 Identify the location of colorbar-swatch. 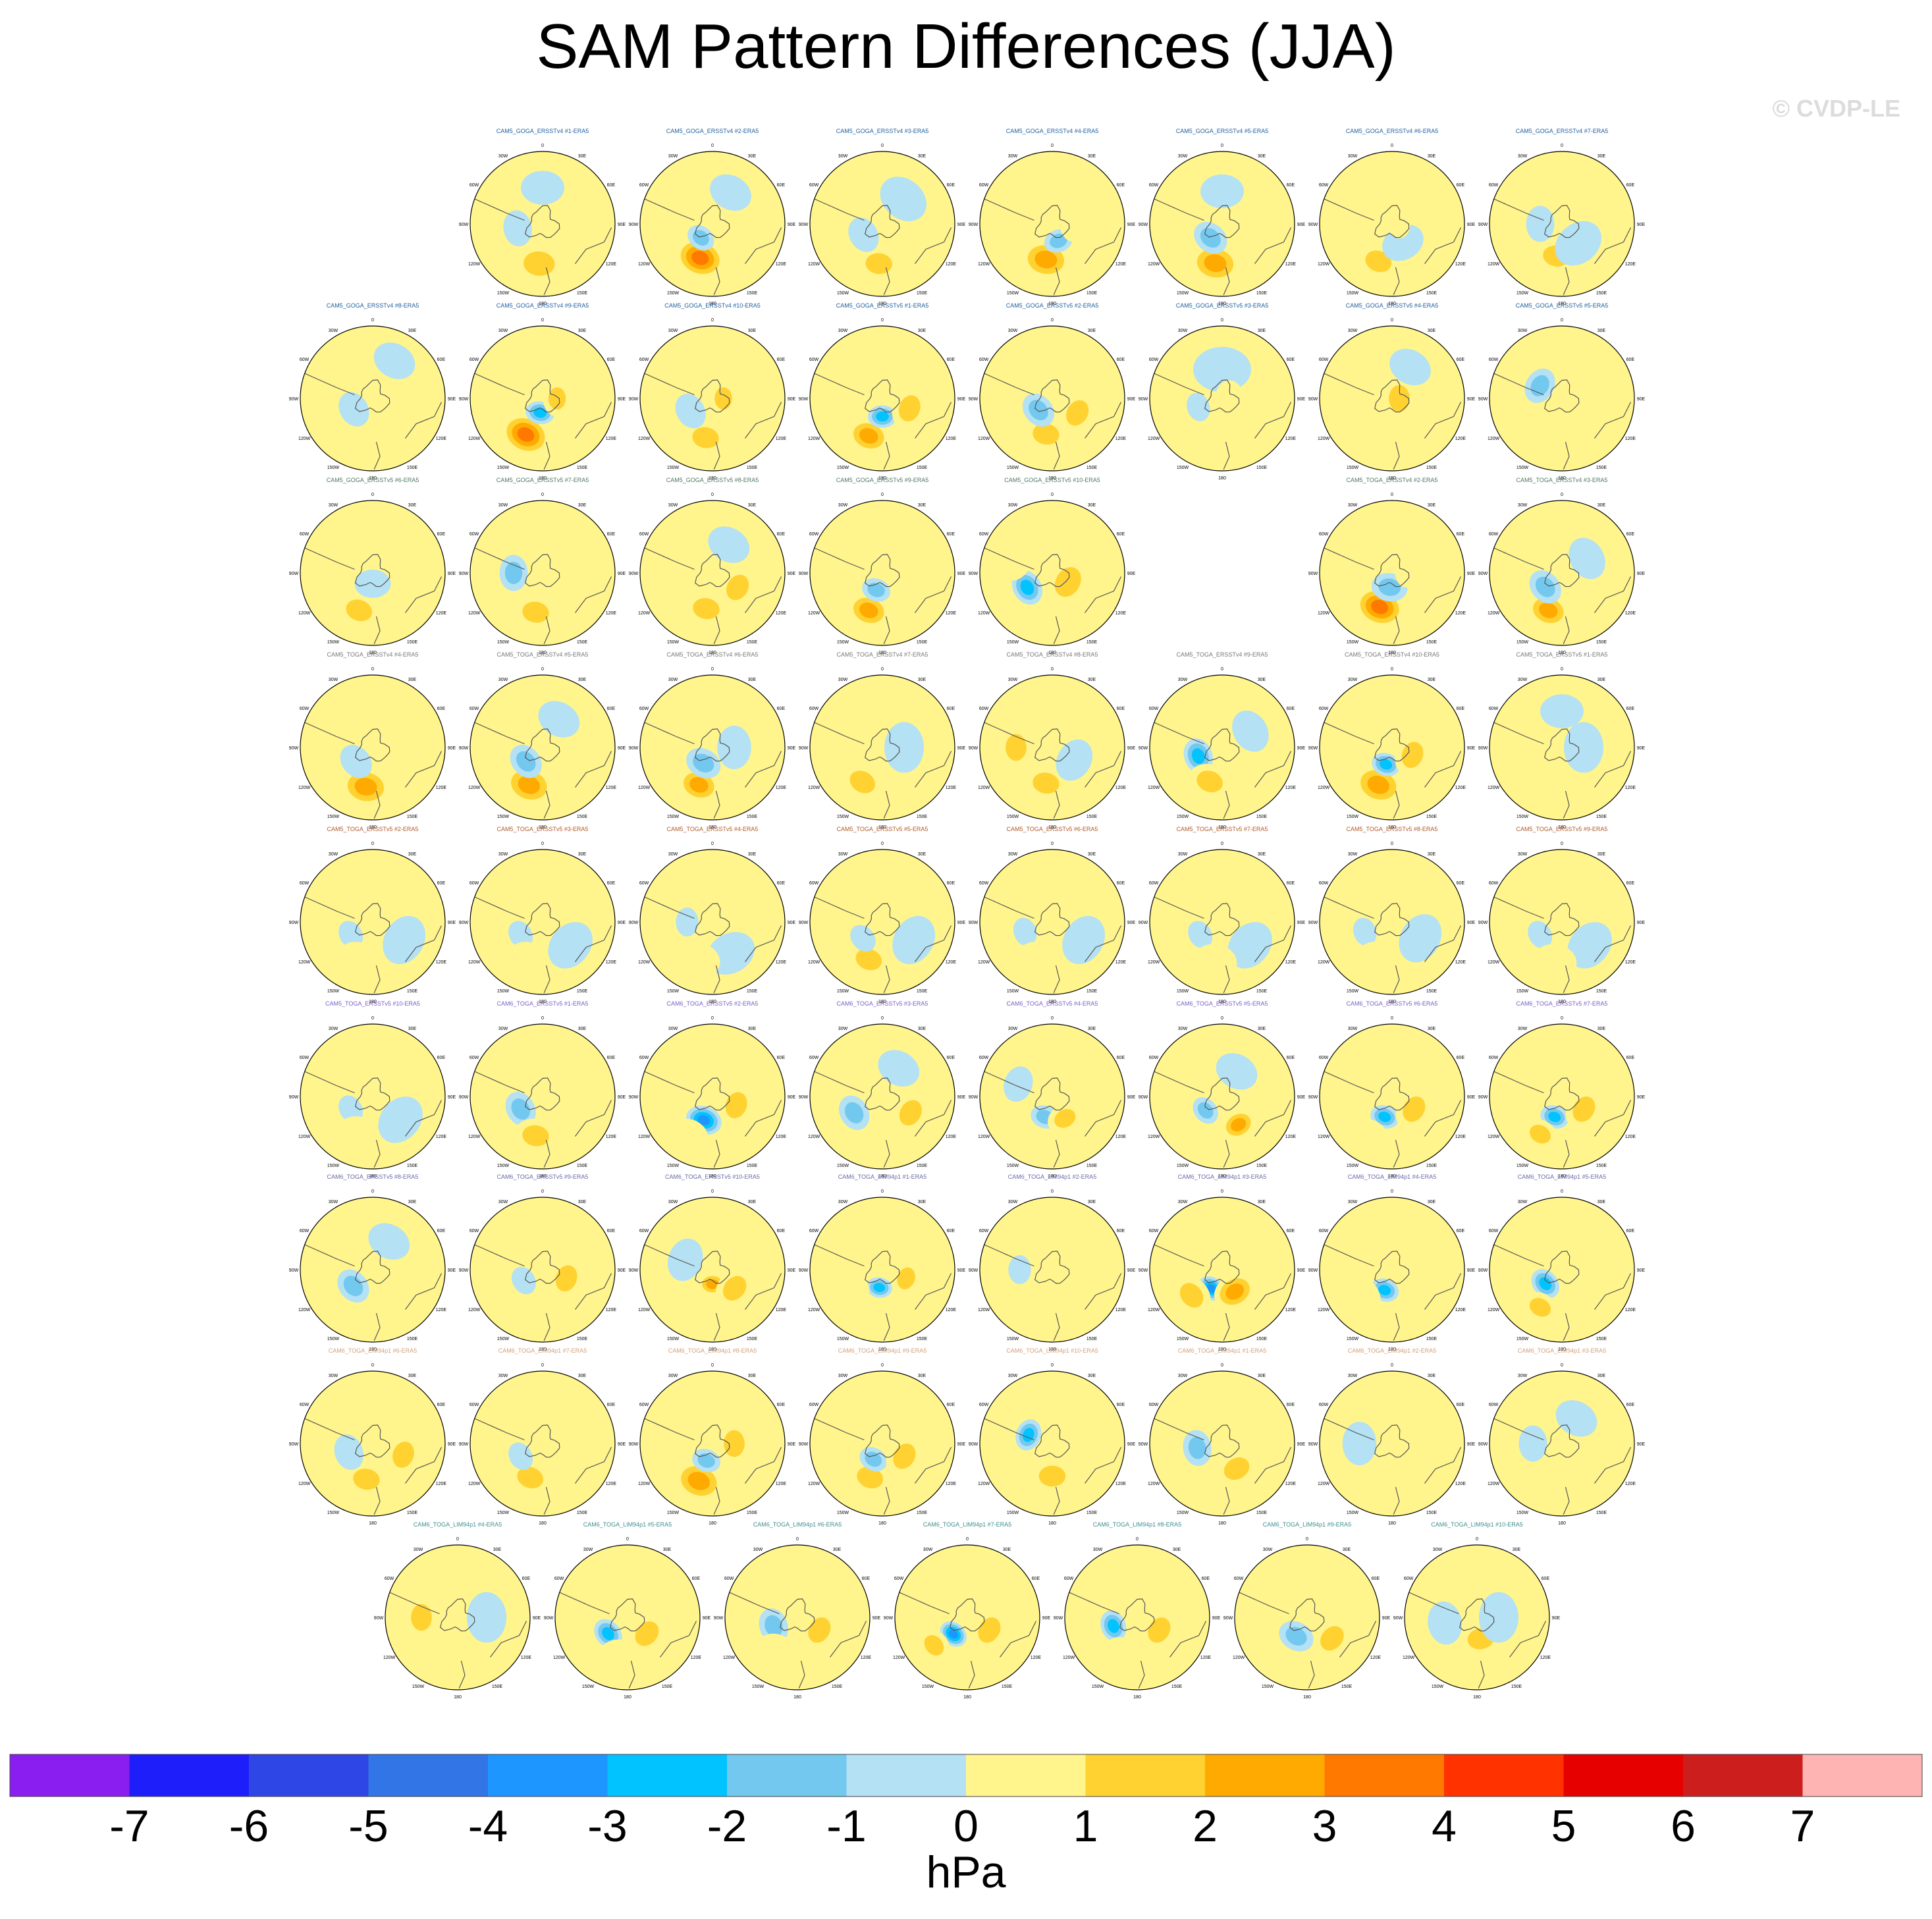
(1026, 1776).